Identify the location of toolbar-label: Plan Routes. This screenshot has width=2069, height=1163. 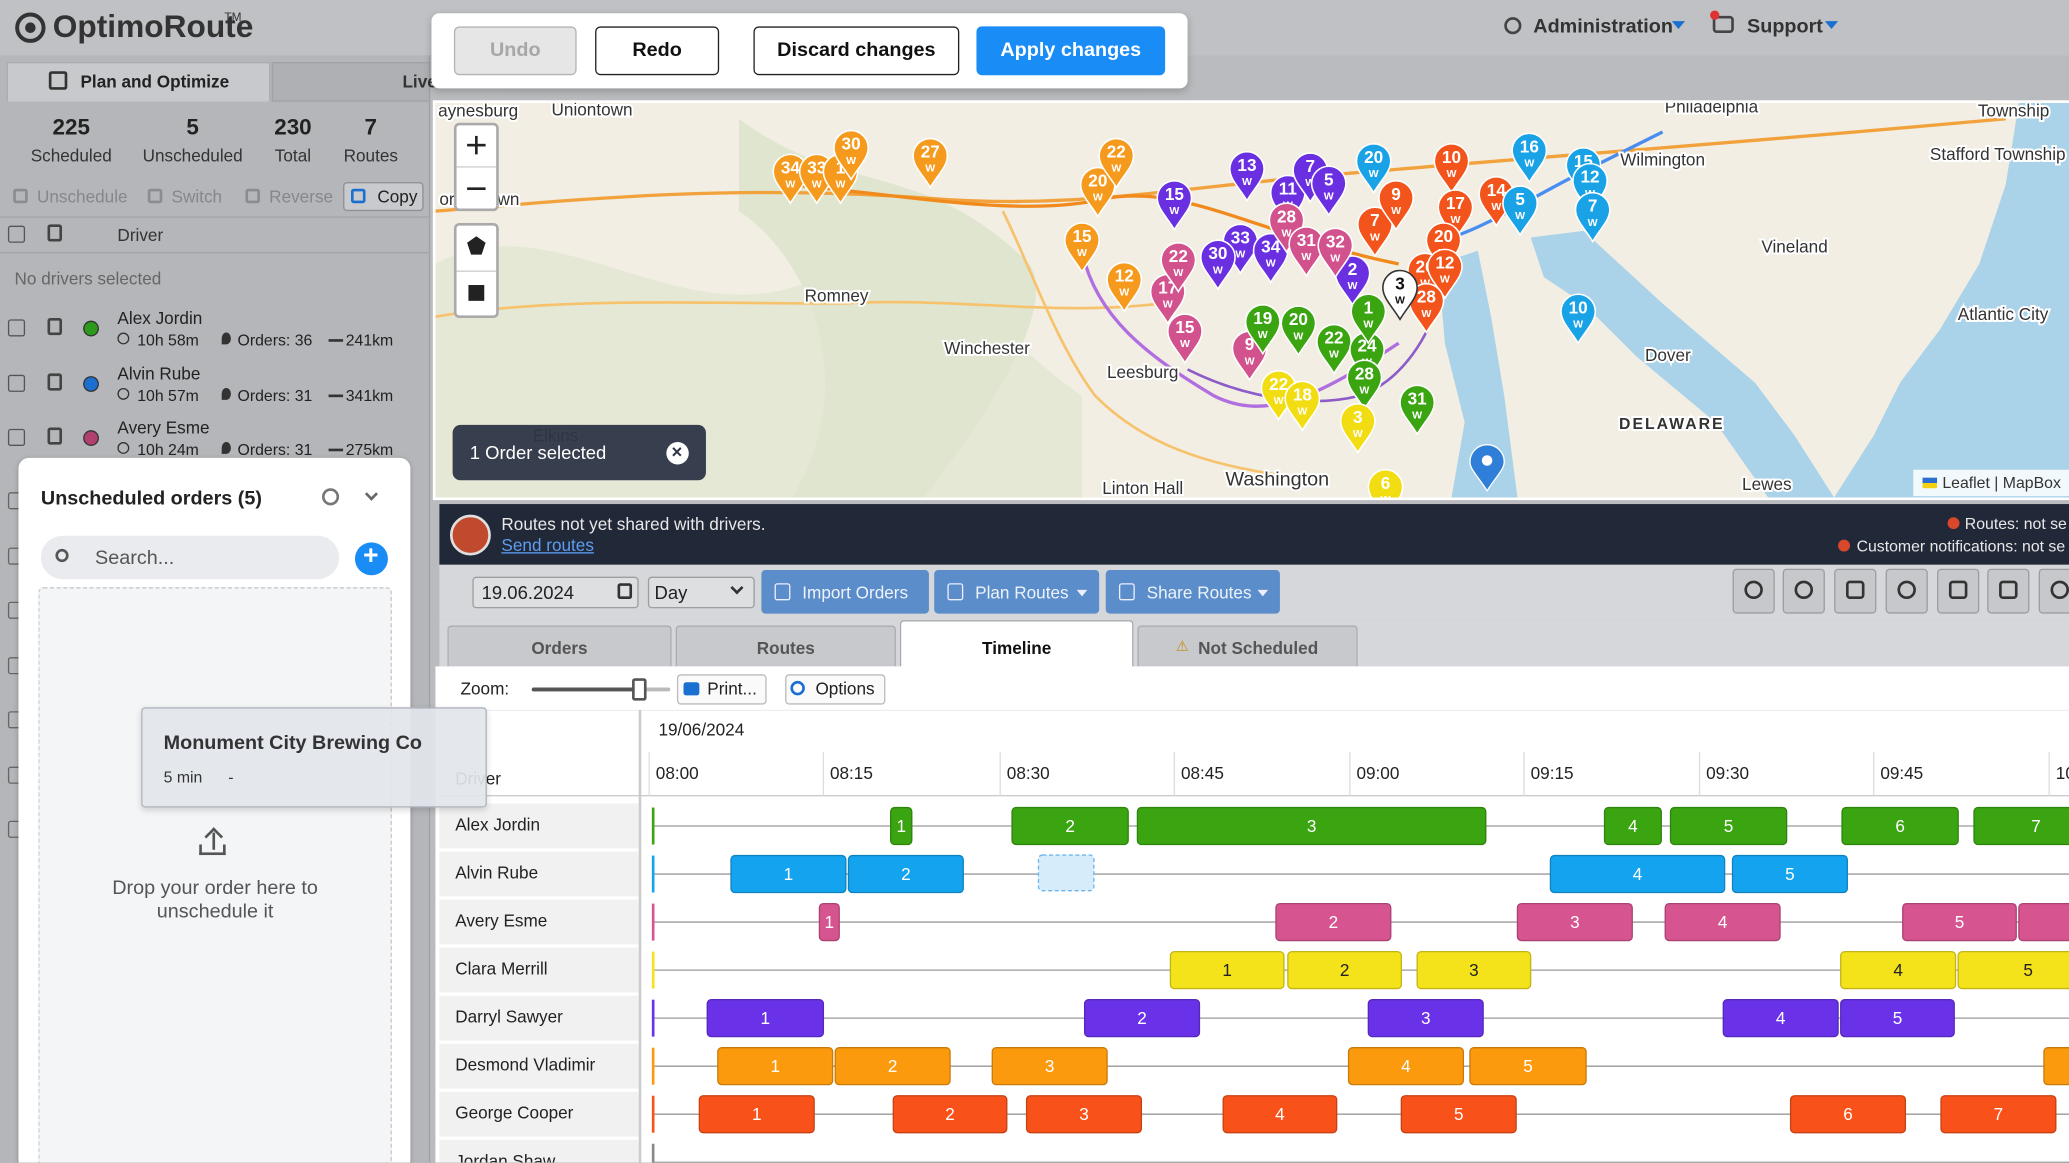
(1021, 593).